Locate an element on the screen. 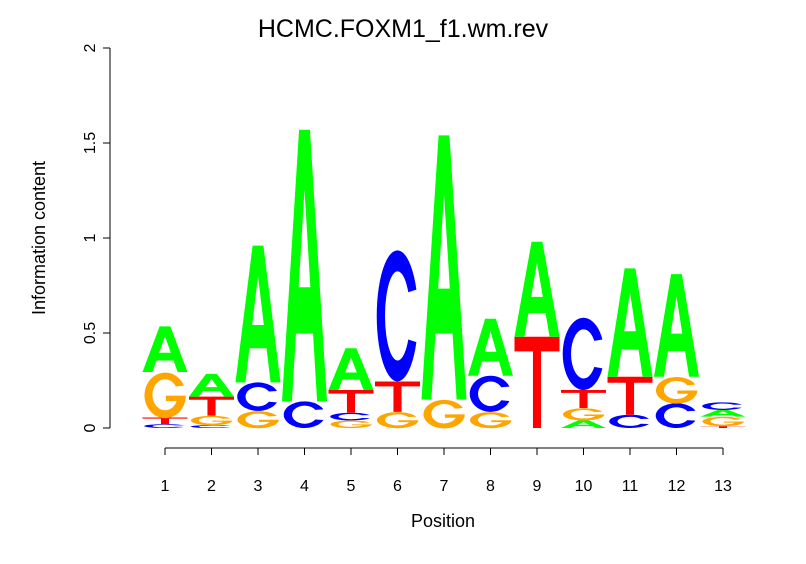 The height and width of the screenshot is (564, 806). x-tick-label: 3 is located at coordinates (258, 486).